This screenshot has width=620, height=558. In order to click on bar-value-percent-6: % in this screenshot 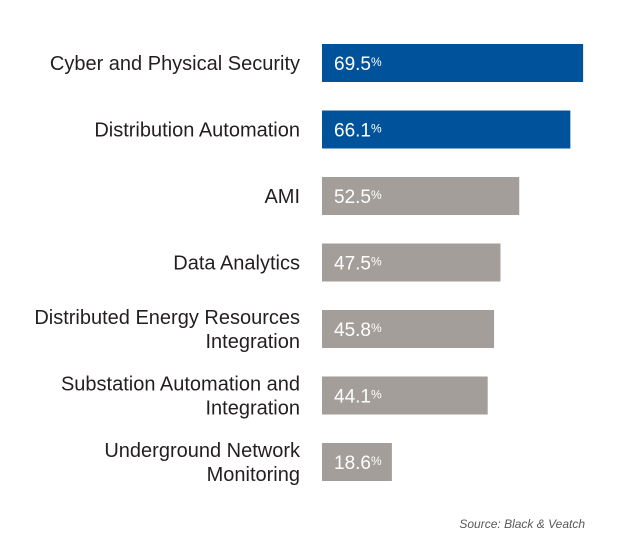, I will do `click(376, 461)`.